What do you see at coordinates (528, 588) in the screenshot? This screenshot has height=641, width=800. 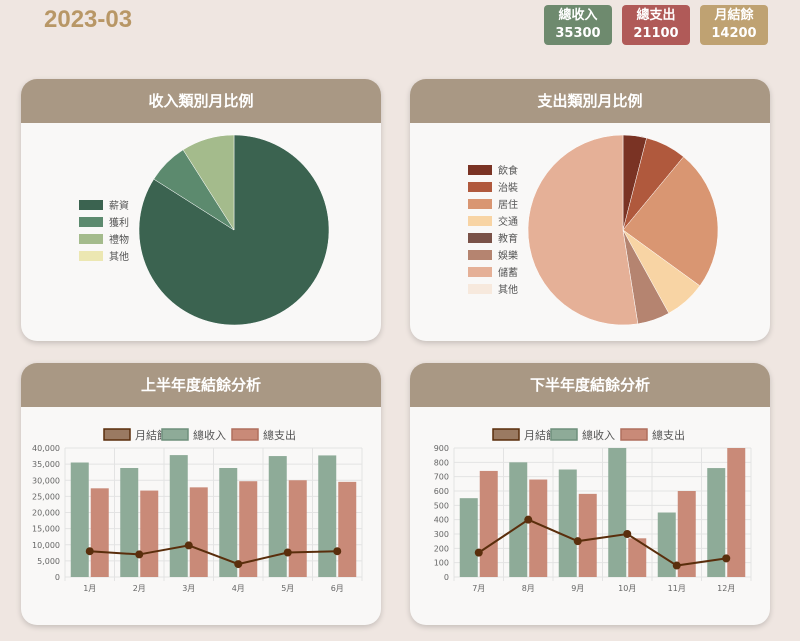 I see `x-tick-label: 8月` at bounding box center [528, 588].